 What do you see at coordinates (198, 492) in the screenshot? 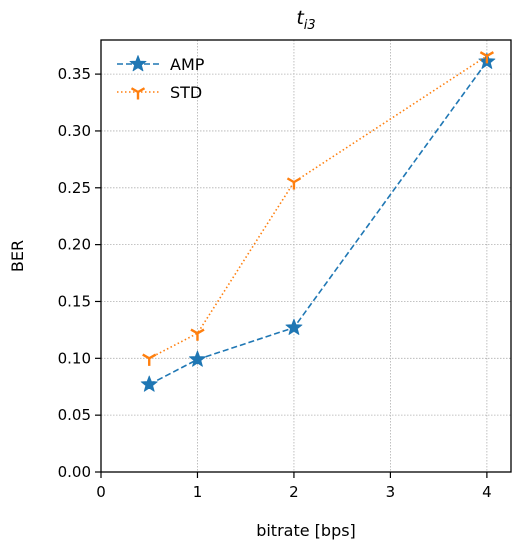
I see `x-tick-label: 1` at bounding box center [198, 492].